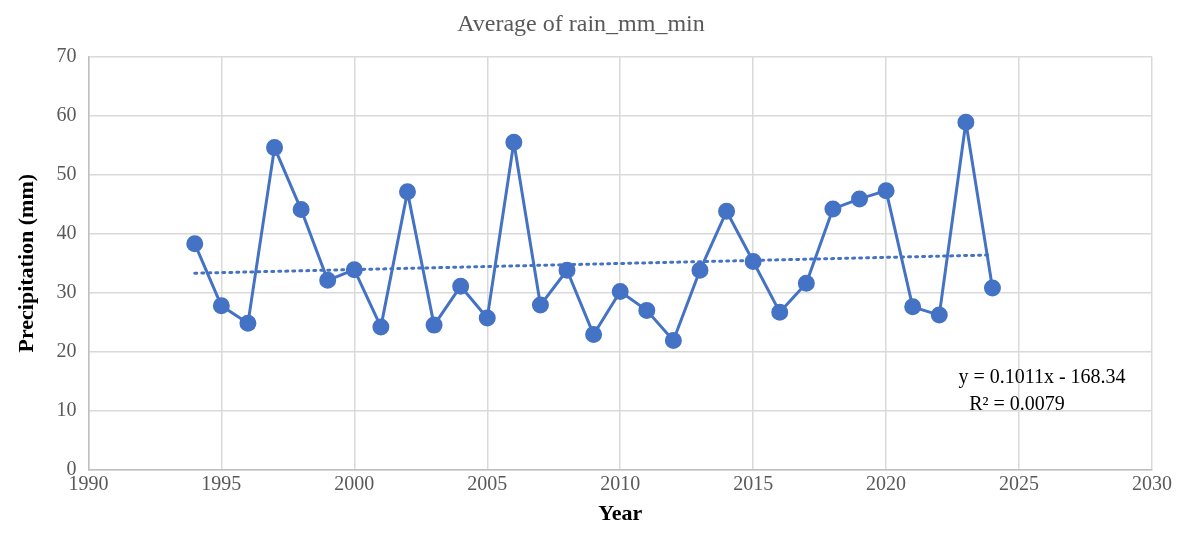 The height and width of the screenshot is (537, 1177). I want to click on y-tick-label: 20, so click(66, 349).